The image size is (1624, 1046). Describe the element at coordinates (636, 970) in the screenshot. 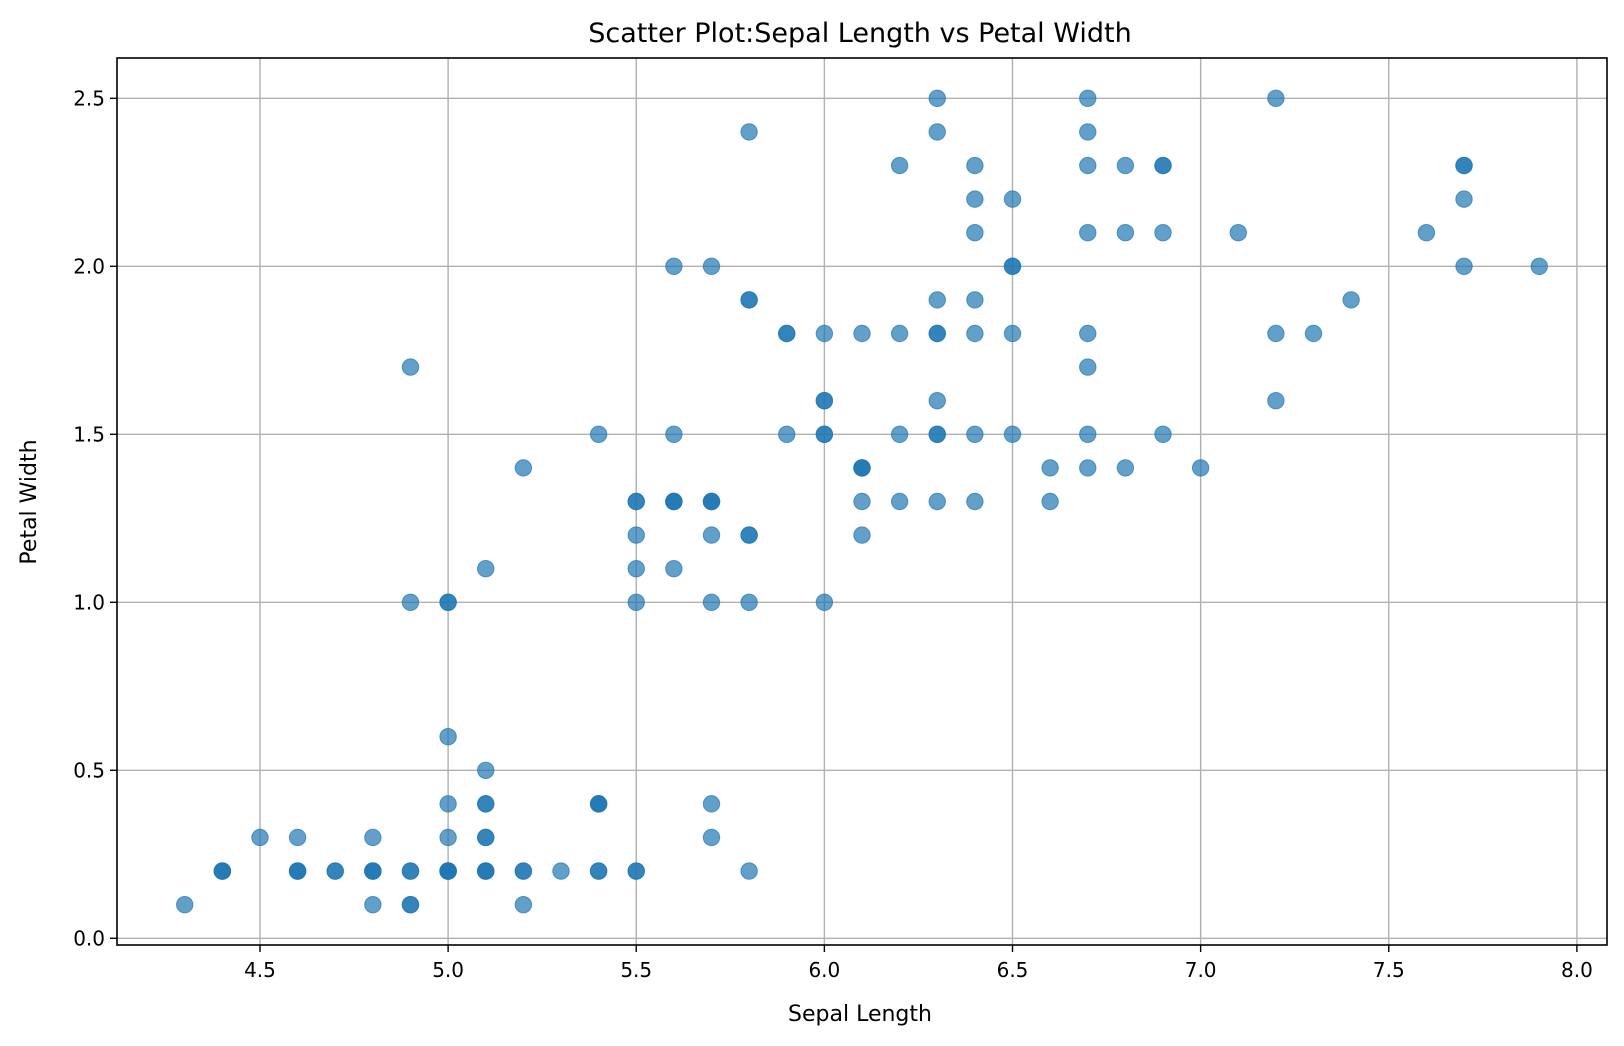

I see `x-tick-label: 5.5` at that location.